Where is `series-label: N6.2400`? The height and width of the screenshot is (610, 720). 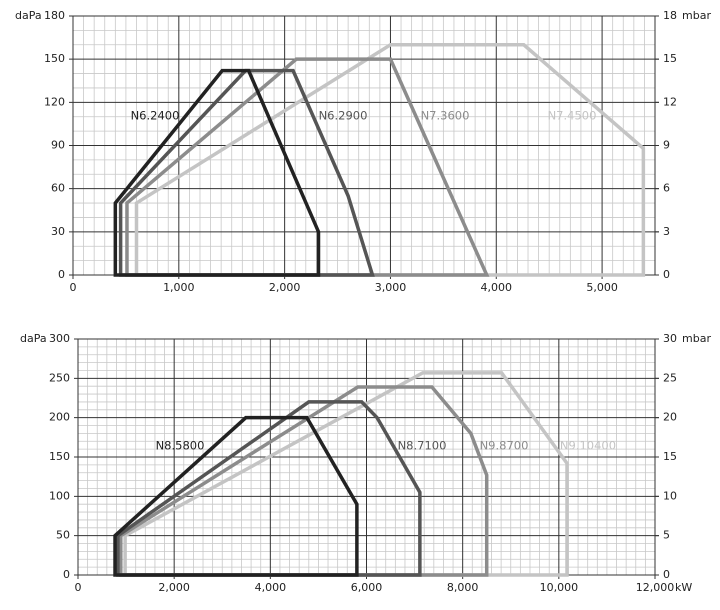
series-label: N6.2400 is located at coordinates (155, 116).